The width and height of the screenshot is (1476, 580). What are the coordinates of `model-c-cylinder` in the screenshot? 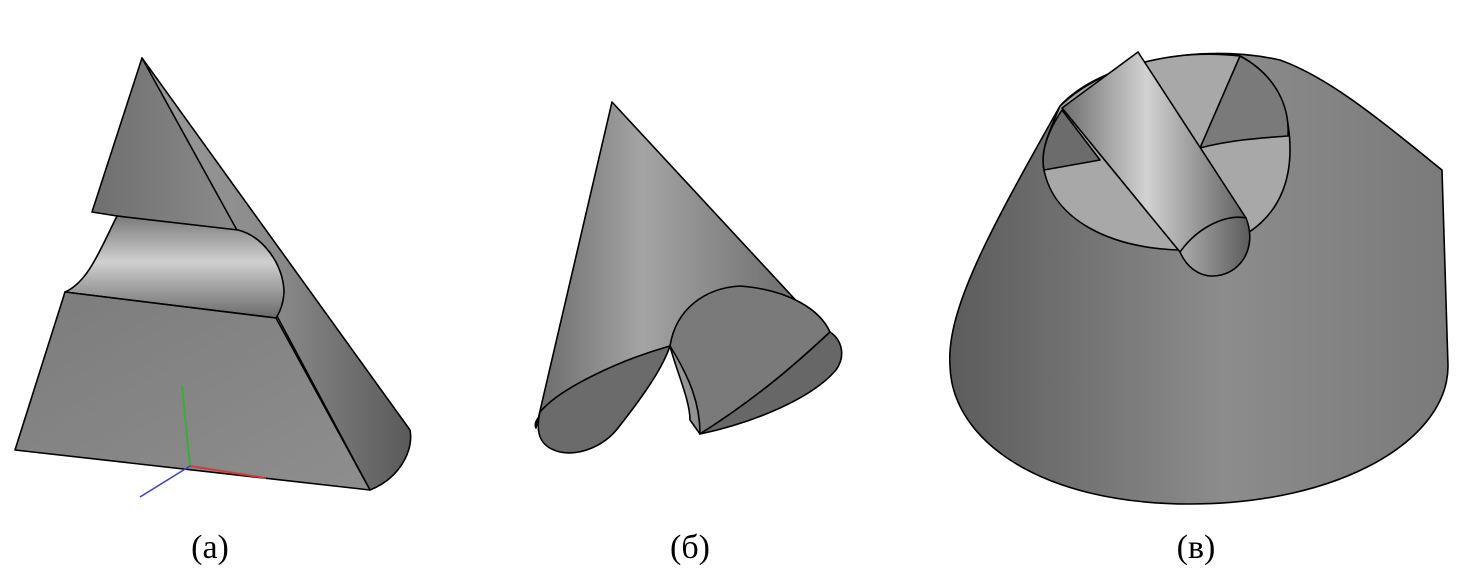 It's located at (1156, 164).